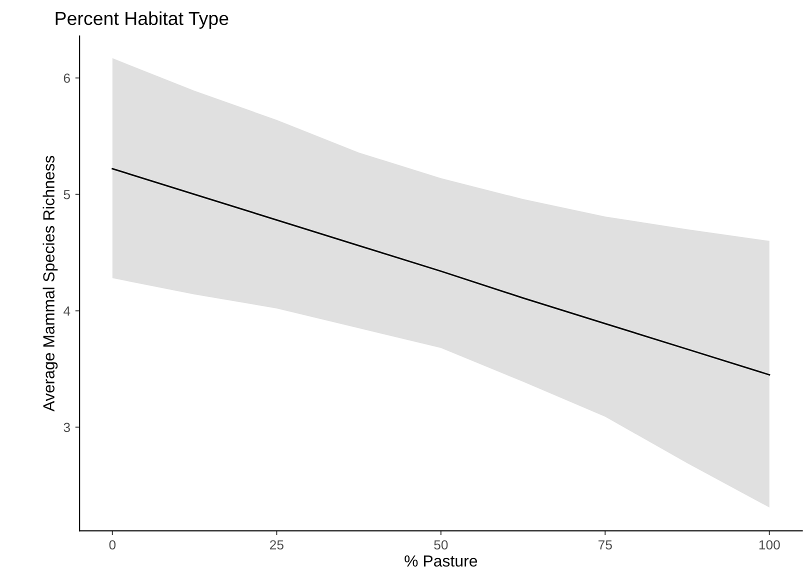 This screenshot has width=812, height=572. I want to click on y-tick-label: 5, so click(67, 195).